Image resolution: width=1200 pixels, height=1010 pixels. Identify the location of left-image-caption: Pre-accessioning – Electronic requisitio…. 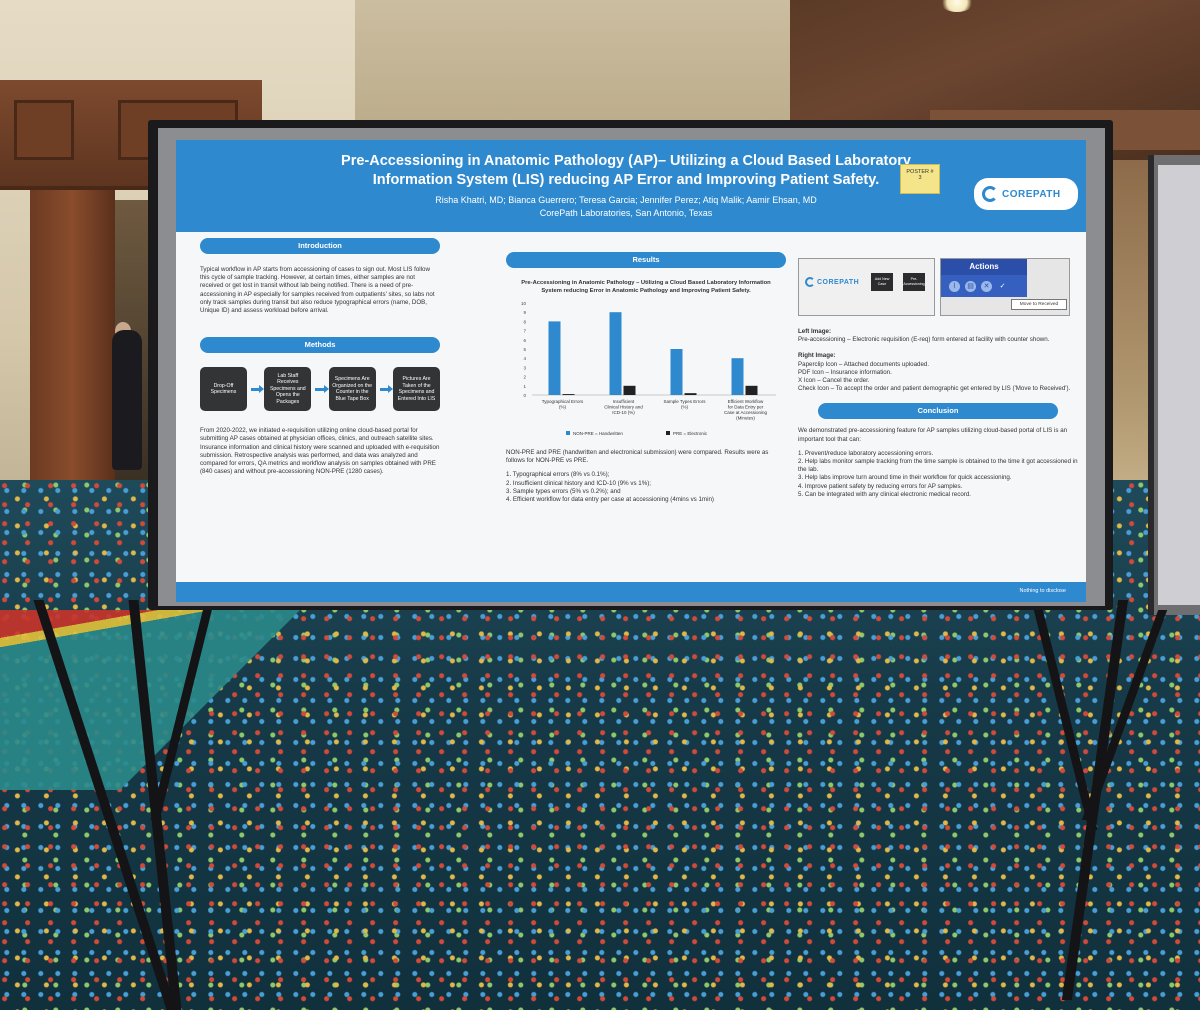
(924, 340).